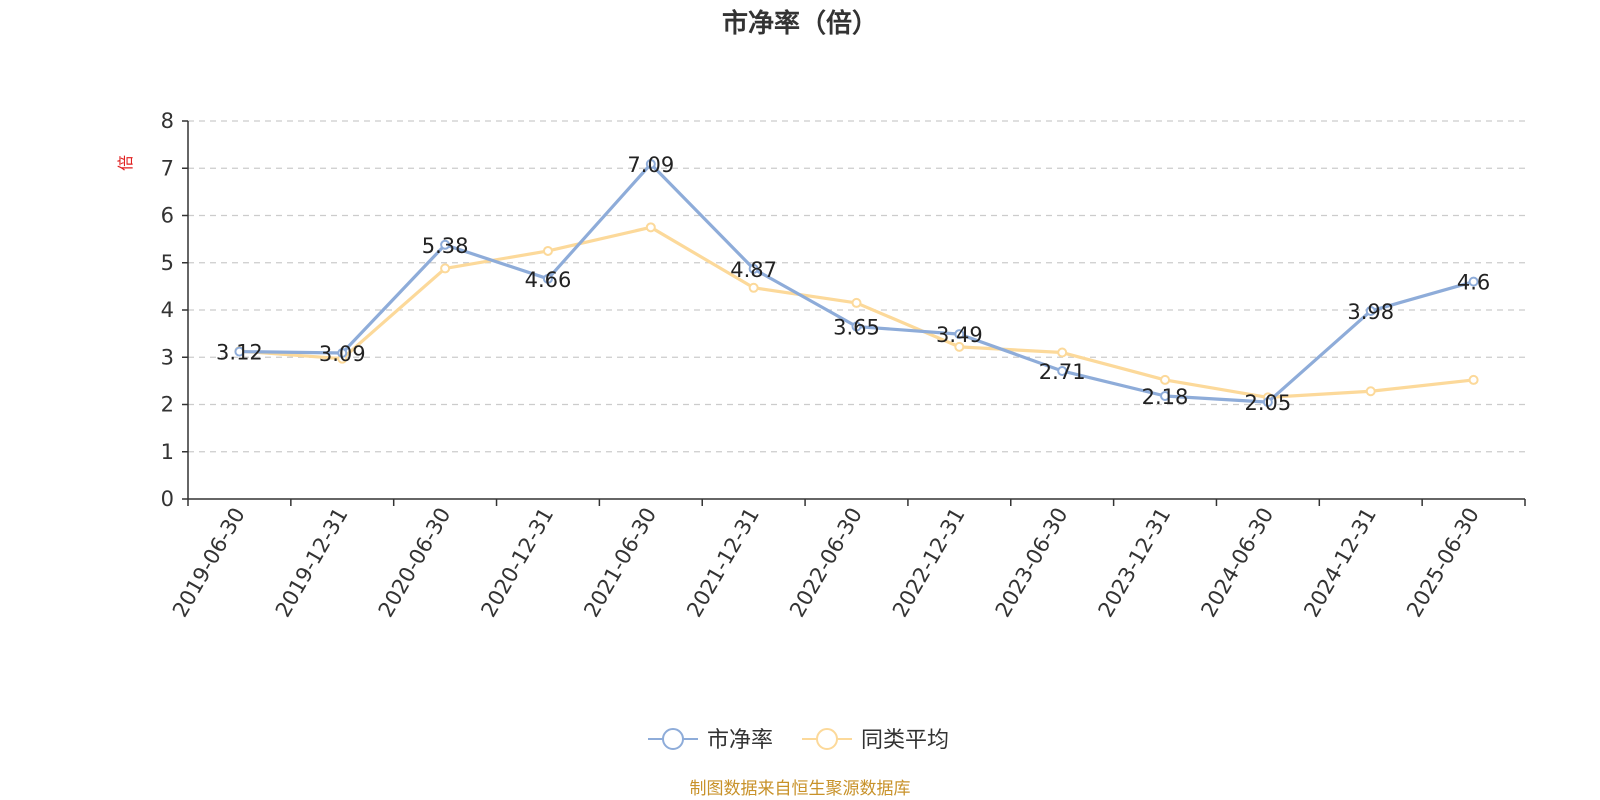 This screenshot has width=1600, height=800. Describe the element at coordinates (1032, 563) in the screenshot. I see `x-tick-label: 2023-06-30` at that location.